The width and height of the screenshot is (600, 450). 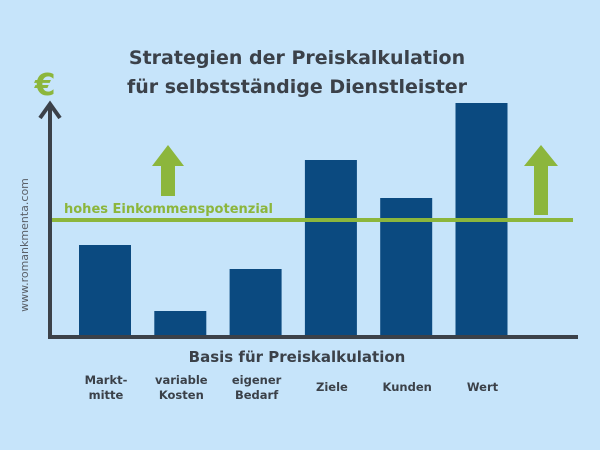 What do you see at coordinates (297, 87) in the screenshot?
I see `chart-subtitle: für selbstständige Dienstleister` at bounding box center [297, 87].